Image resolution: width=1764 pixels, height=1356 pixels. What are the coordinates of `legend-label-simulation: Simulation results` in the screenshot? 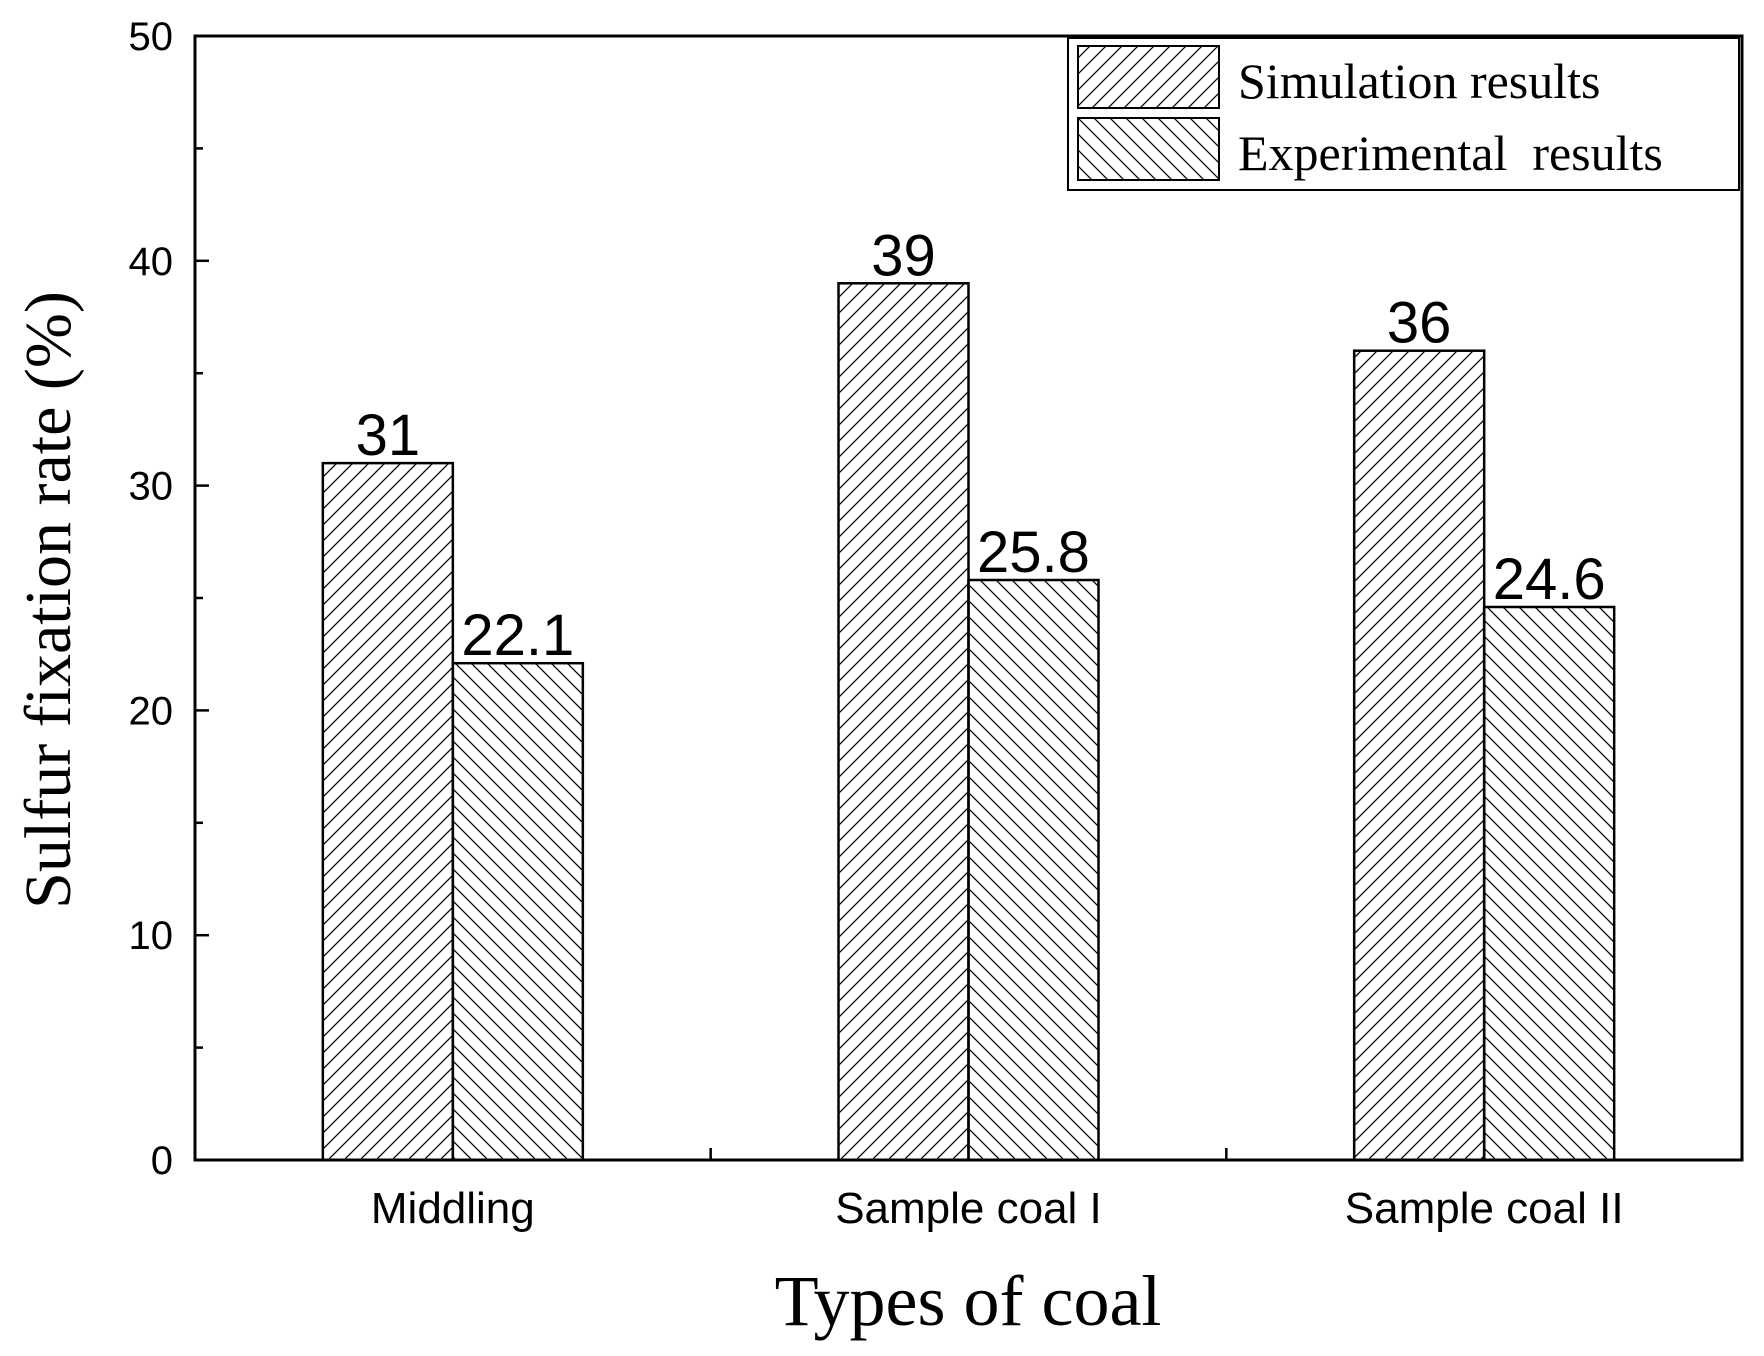 It's located at (1419, 81).